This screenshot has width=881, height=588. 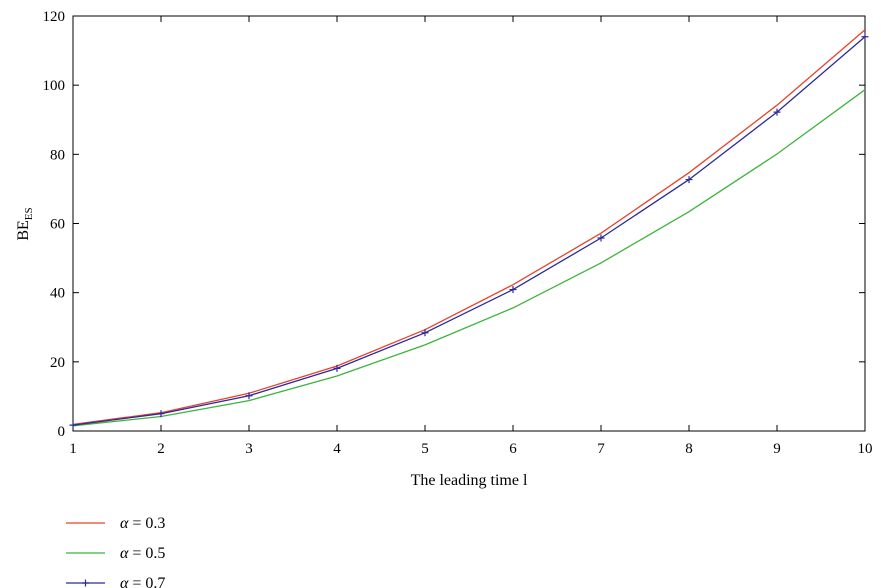 What do you see at coordinates (601, 449) in the screenshot?
I see `x-tick-label: 7` at bounding box center [601, 449].